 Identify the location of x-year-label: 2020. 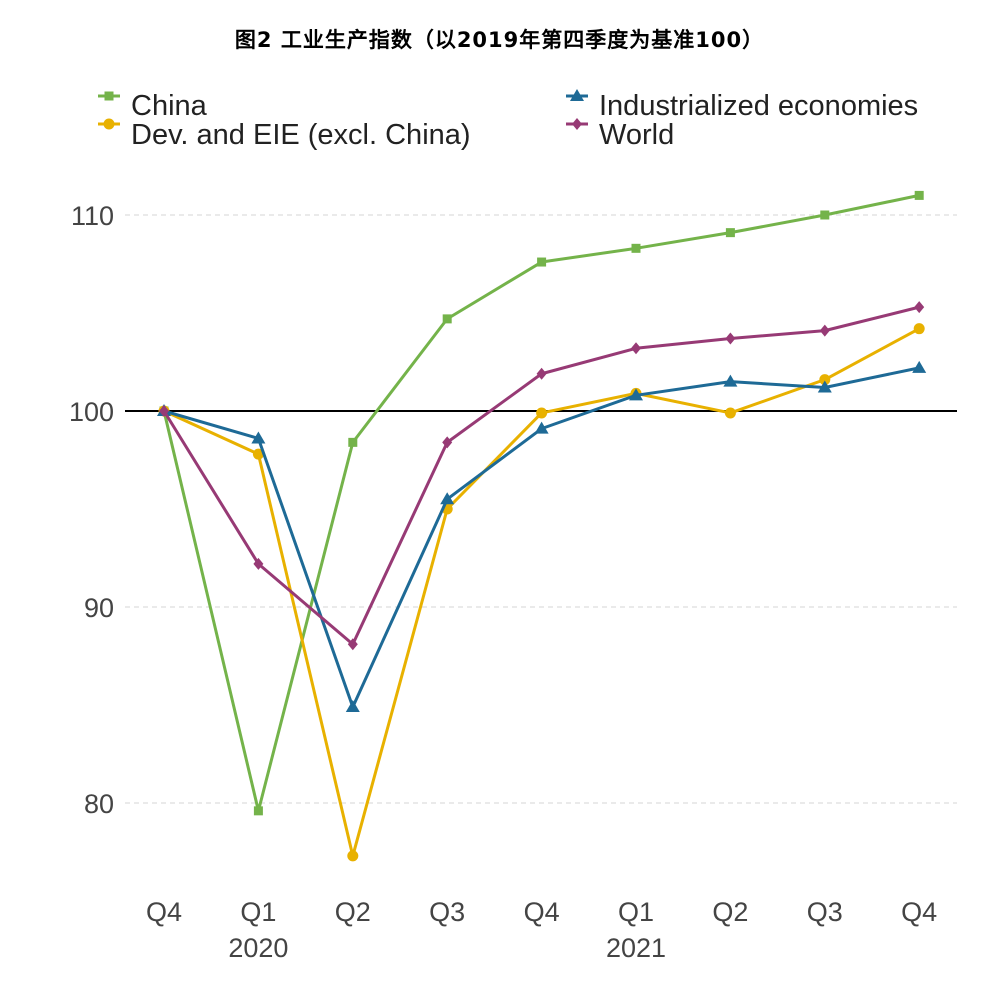
(258, 948).